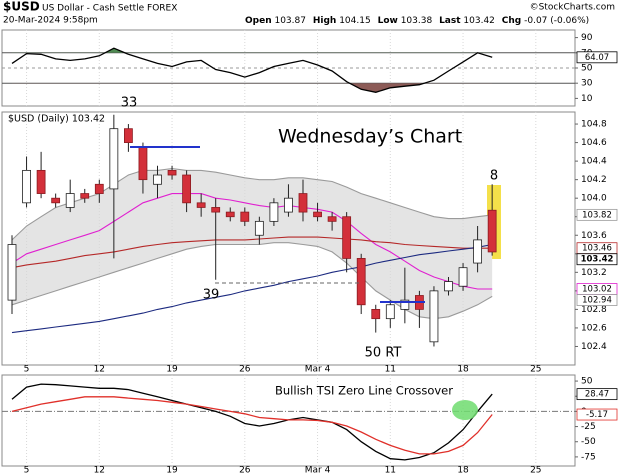 Image resolution: width=619 pixels, height=476 pixels. I want to click on quote-value: 103.42, so click(479, 21).